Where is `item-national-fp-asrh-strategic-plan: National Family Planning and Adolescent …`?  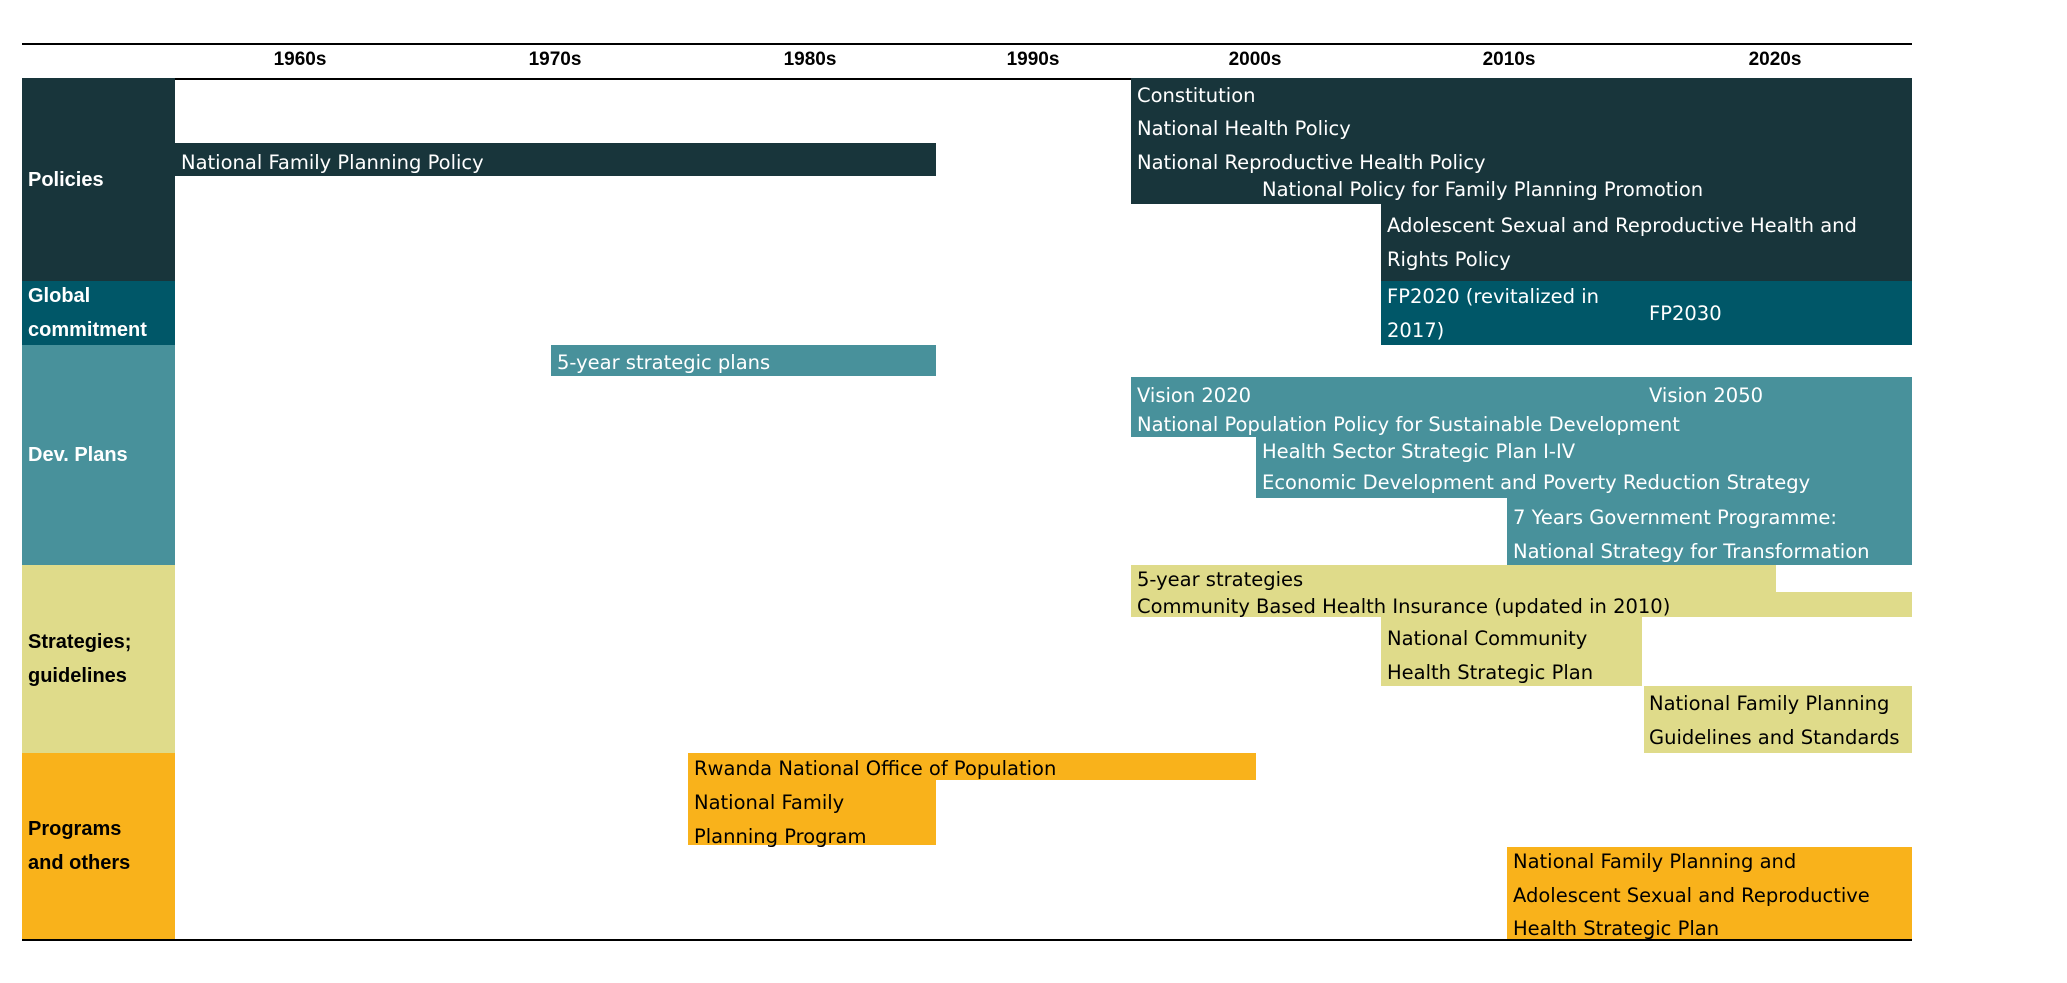
item-national-fp-asrh-strategic-plan: National Family Planning and Adolescent … is located at coordinates (1691, 895).